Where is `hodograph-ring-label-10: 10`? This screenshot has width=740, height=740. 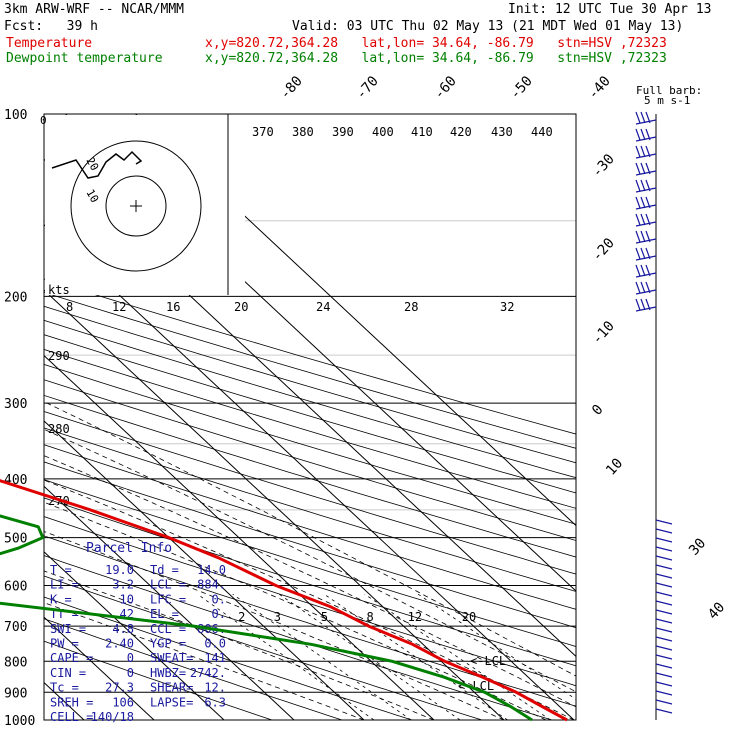
hodograph-ring-label-10: 10 is located at coordinates (92, 196).